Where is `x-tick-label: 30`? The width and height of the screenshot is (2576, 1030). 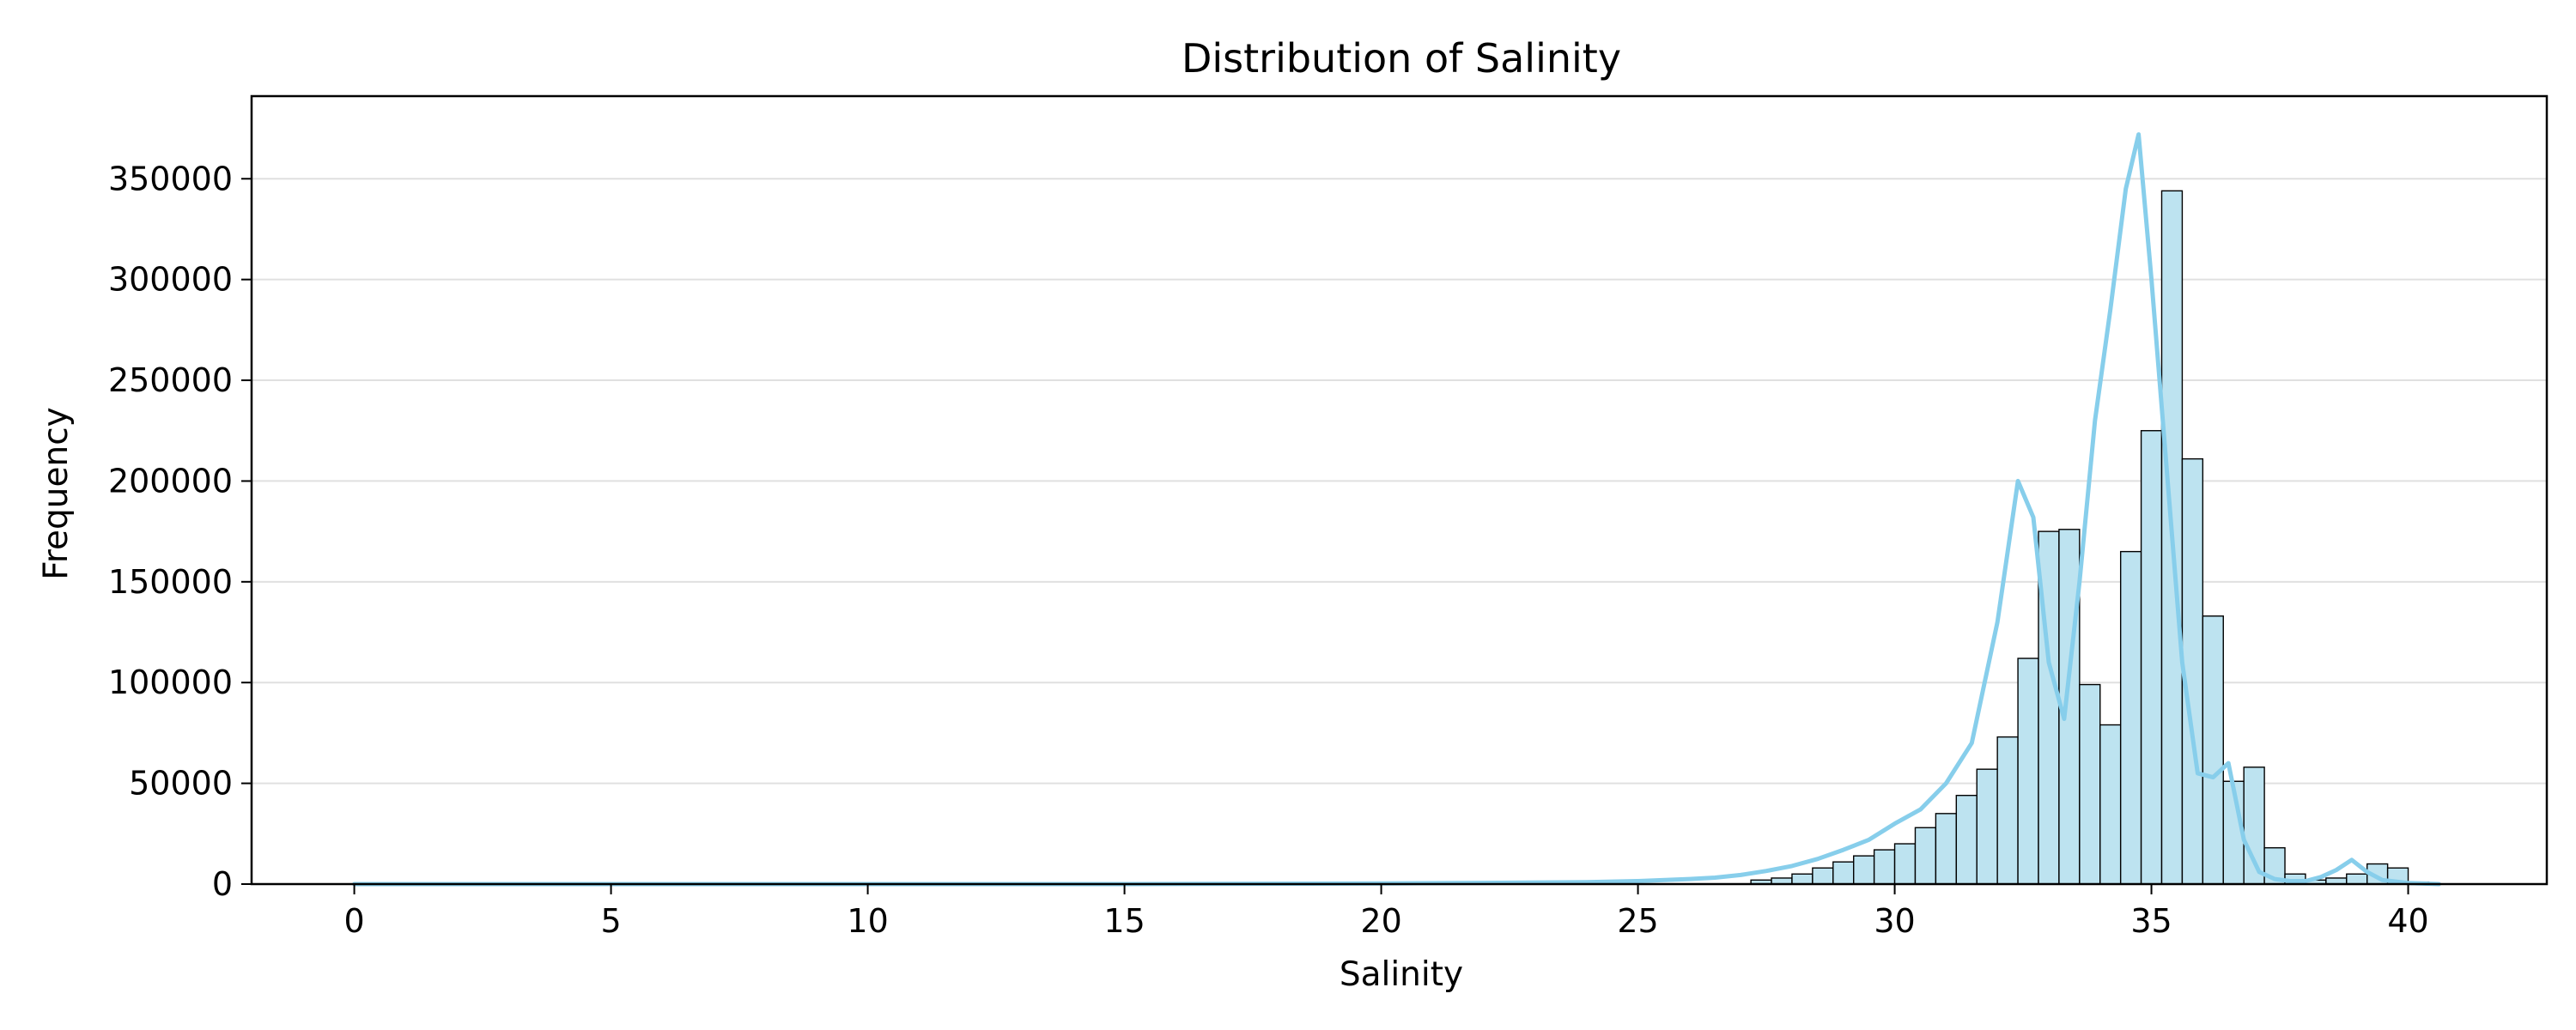
x-tick-label: 30 is located at coordinates (1894, 921).